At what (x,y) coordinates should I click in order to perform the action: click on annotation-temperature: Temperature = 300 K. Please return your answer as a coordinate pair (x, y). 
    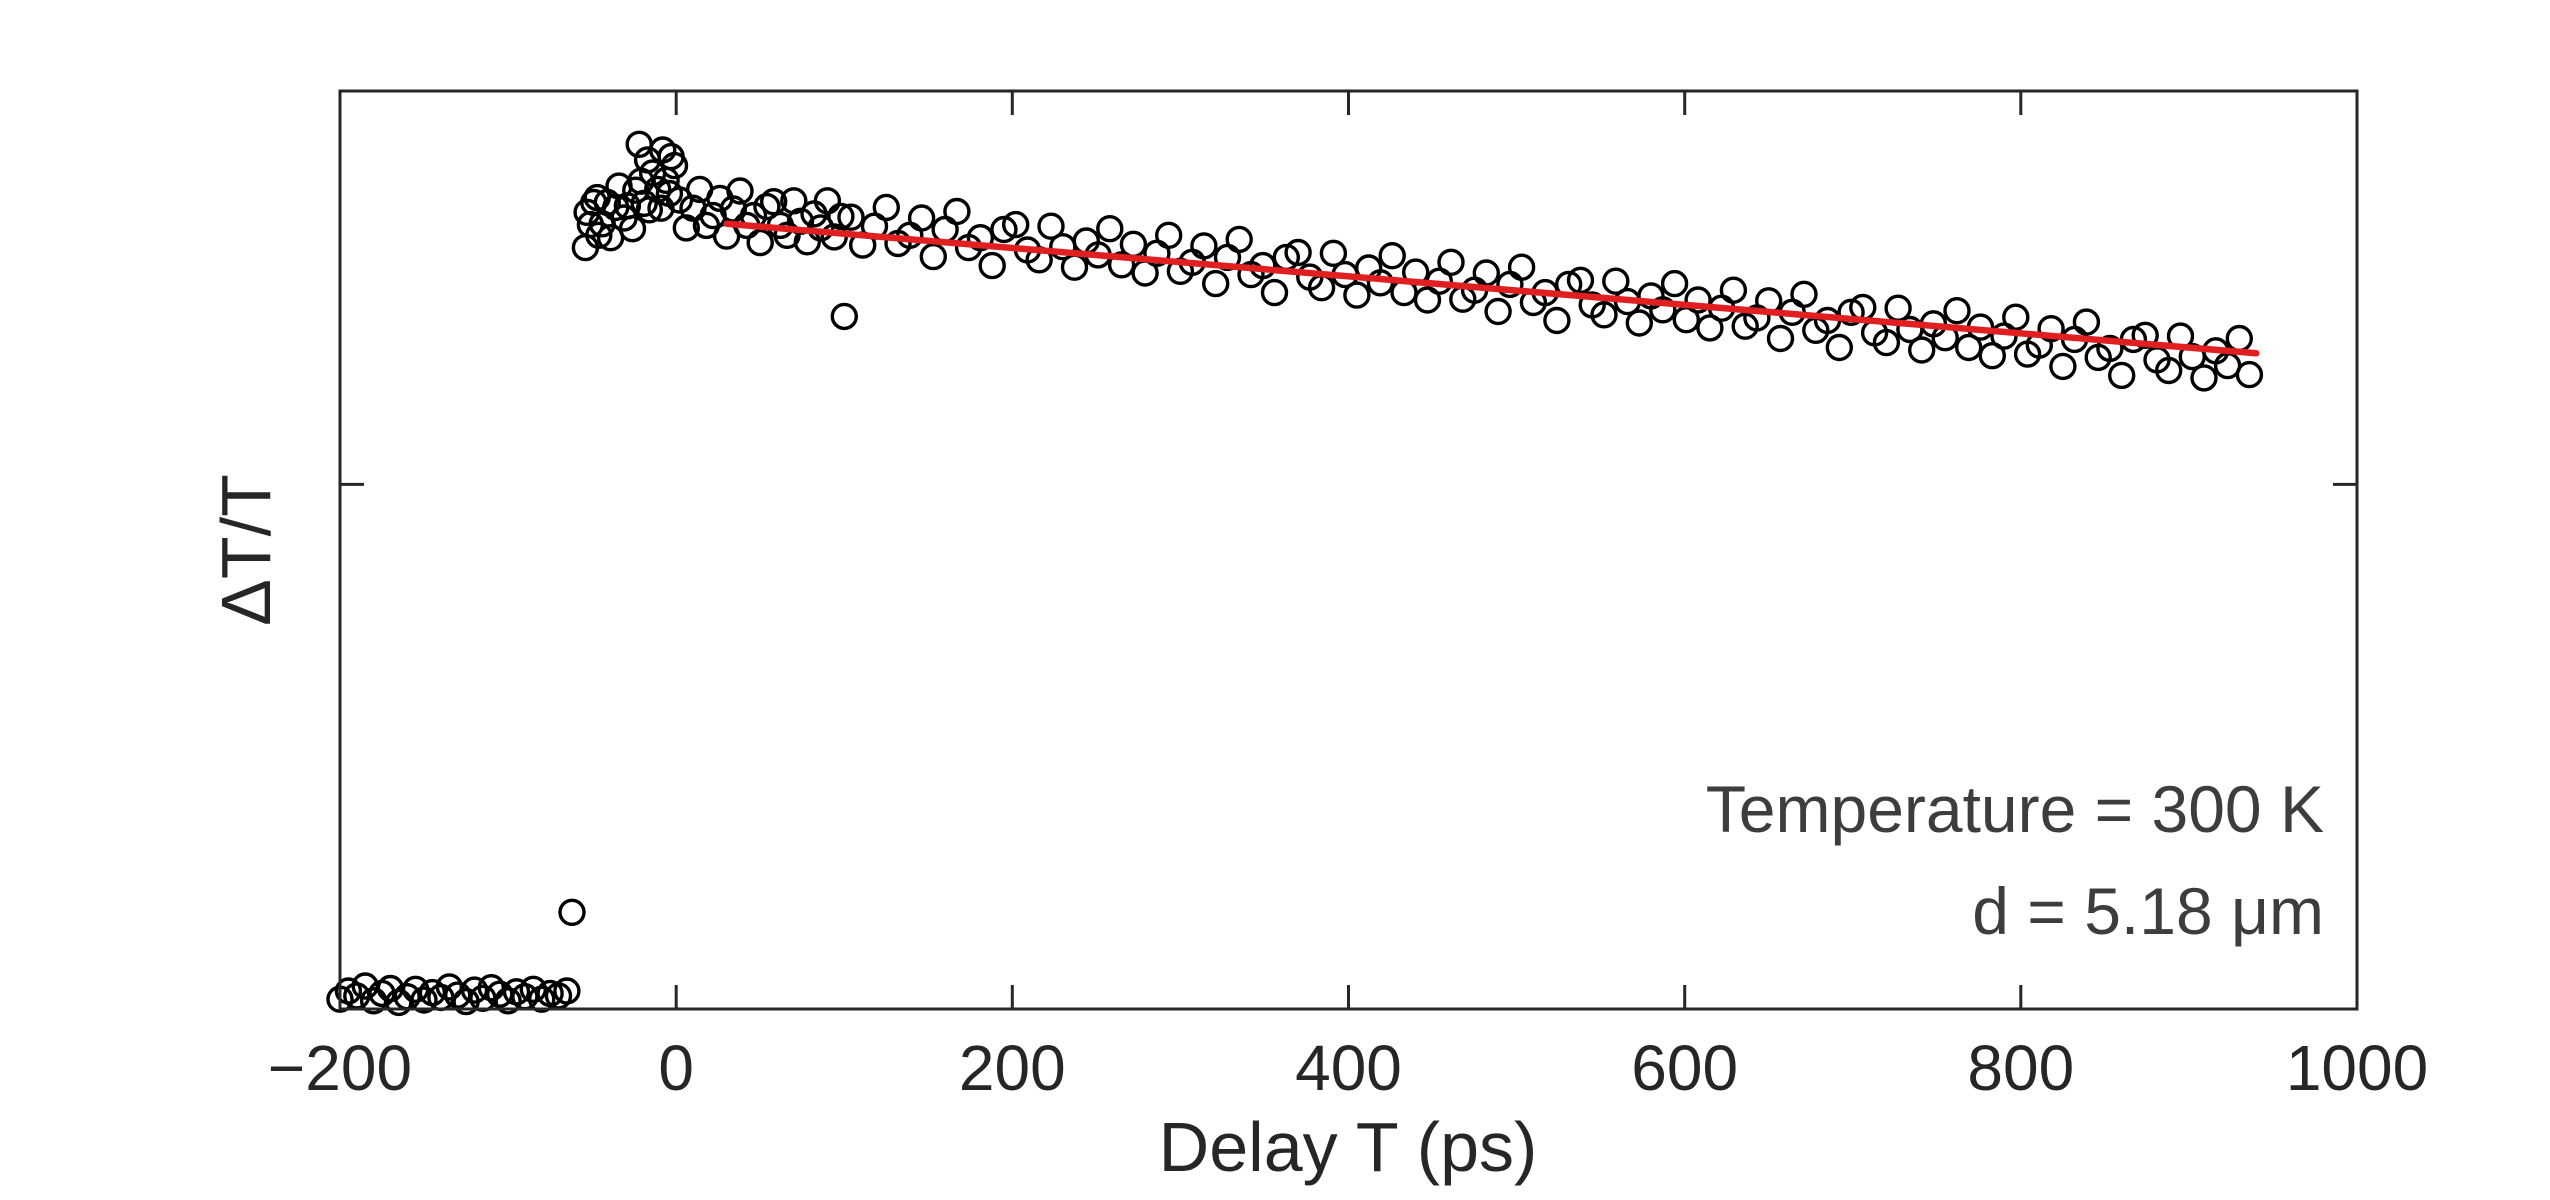
    Looking at the image, I should click on (2014, 809).